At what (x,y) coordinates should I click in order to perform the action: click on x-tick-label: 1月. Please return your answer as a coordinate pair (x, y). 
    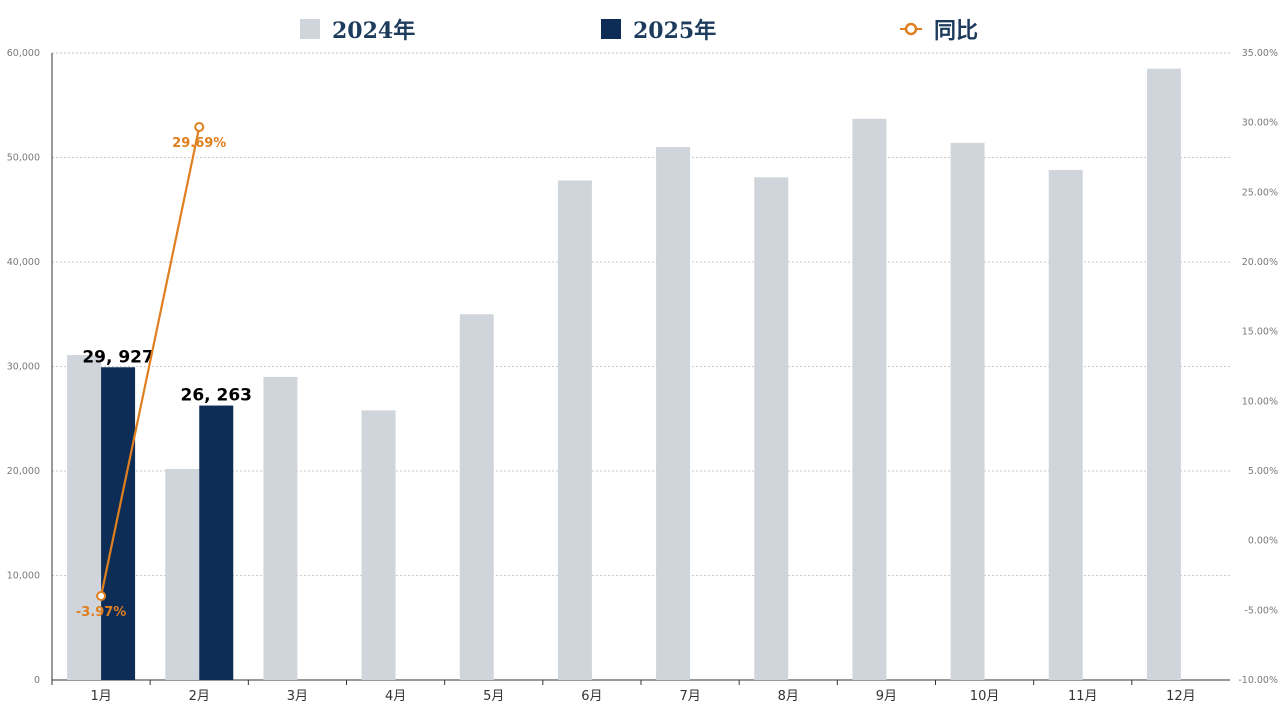
    Looking at the image, I should click on (100, 696).